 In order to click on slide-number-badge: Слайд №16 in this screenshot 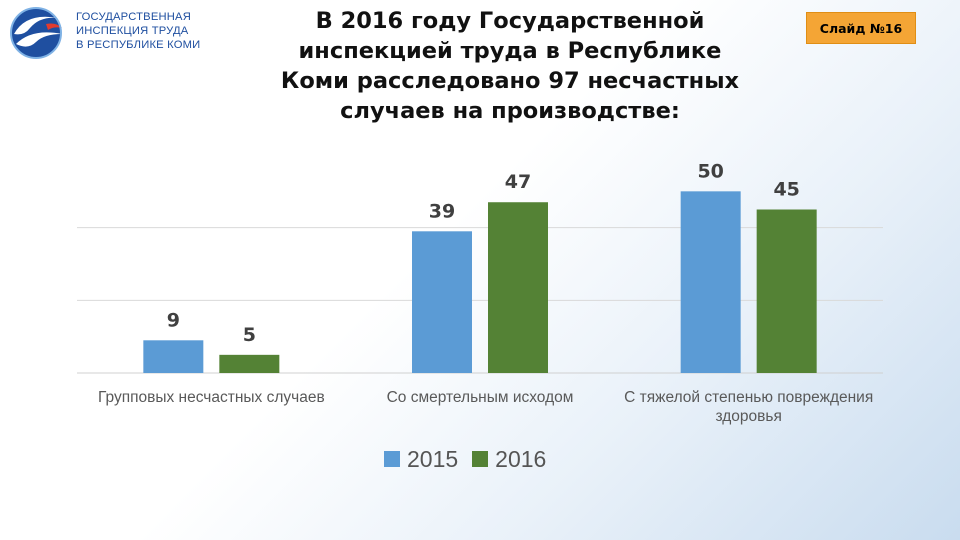, I will do `click(861, 28)`.